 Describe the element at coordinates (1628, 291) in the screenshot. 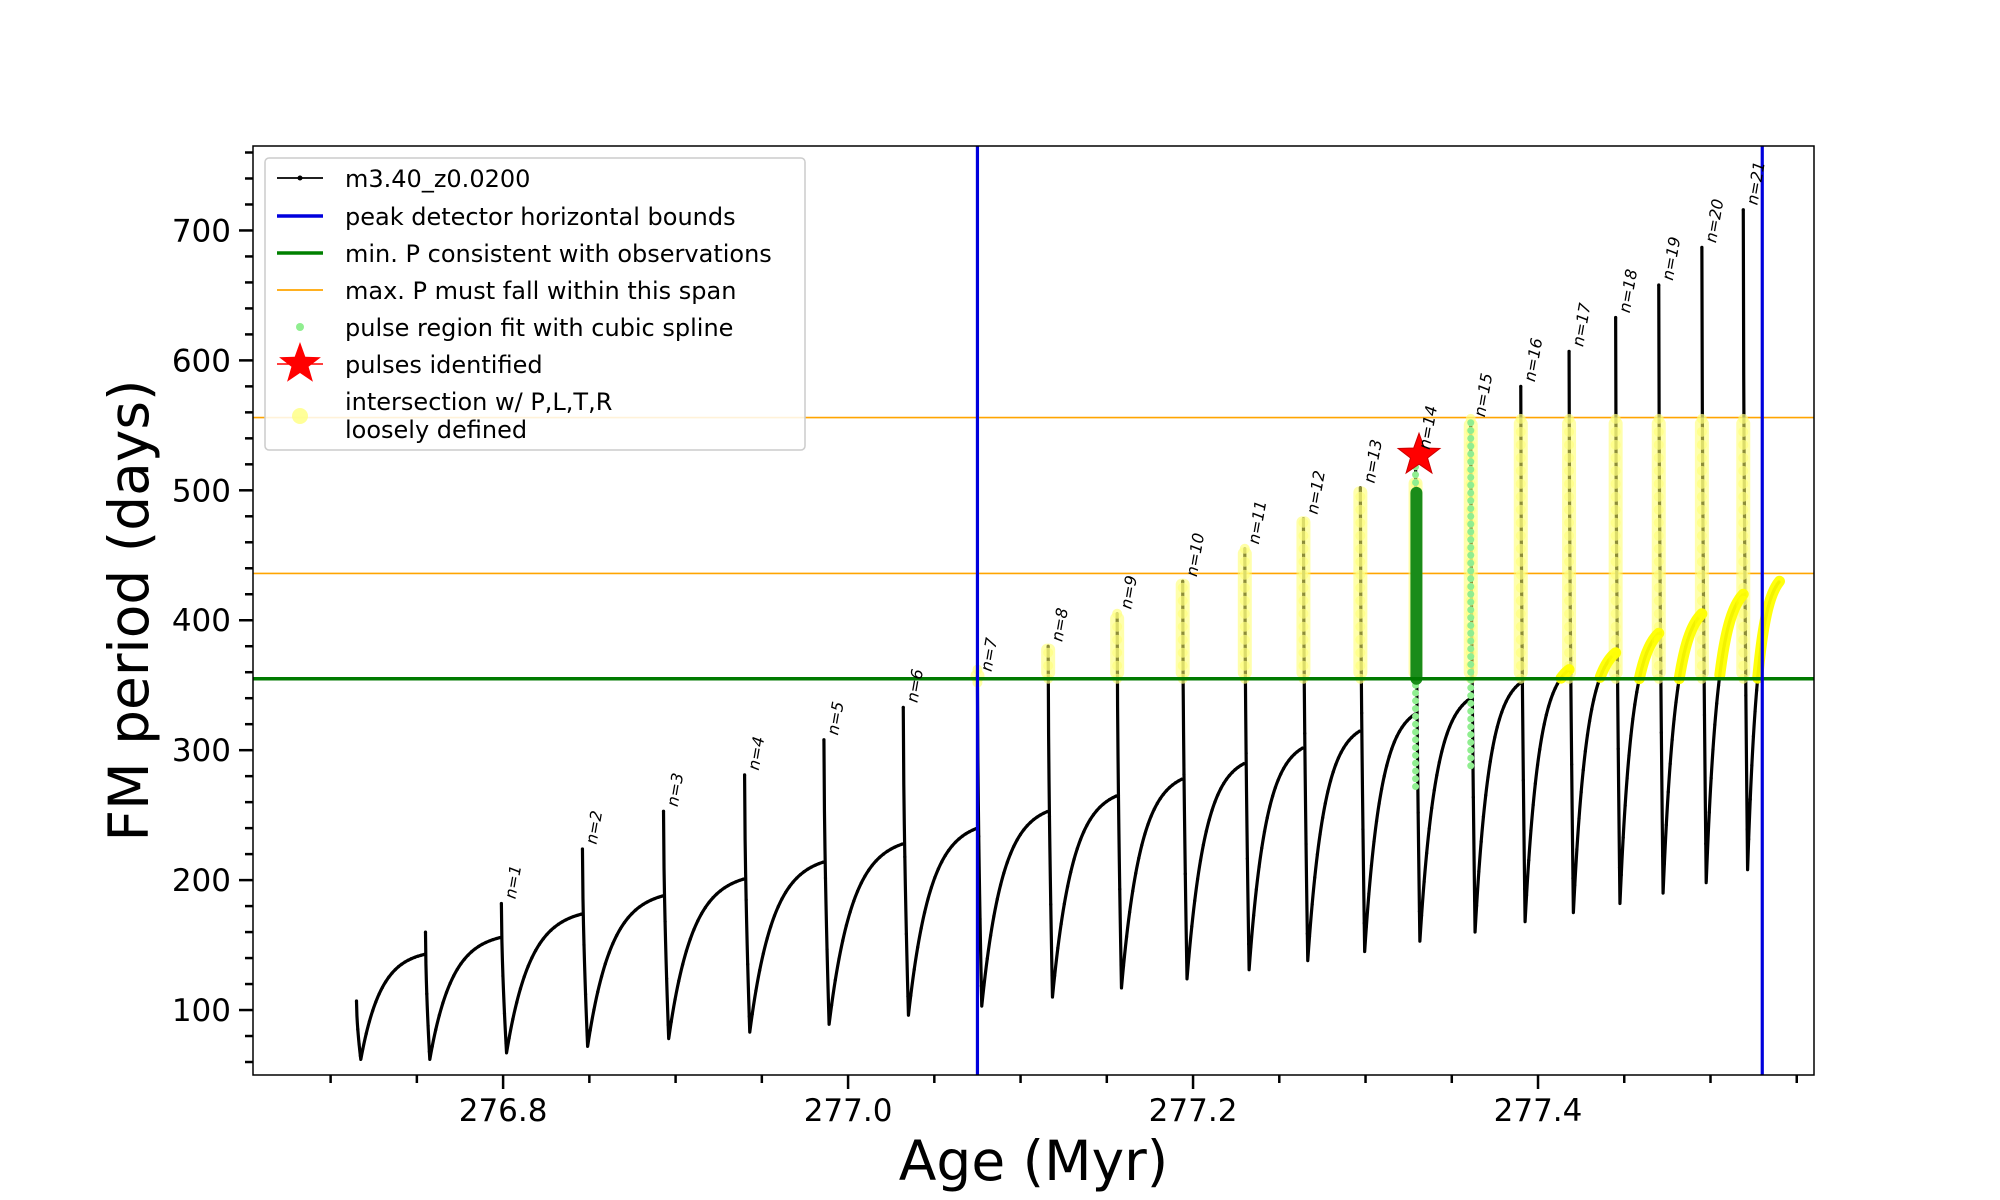

I see `cycle-label-n-18: n=18` at that location.